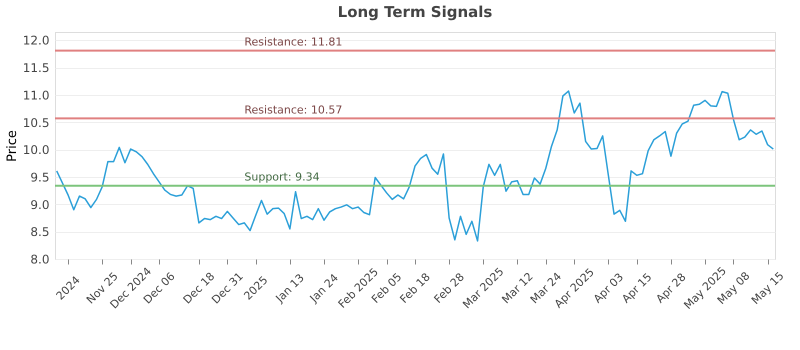 The image size is (800, 350). Describe the element at coordinates (36, 150) in the screenshot. I see `y-tick-label: 10.0` at that location.